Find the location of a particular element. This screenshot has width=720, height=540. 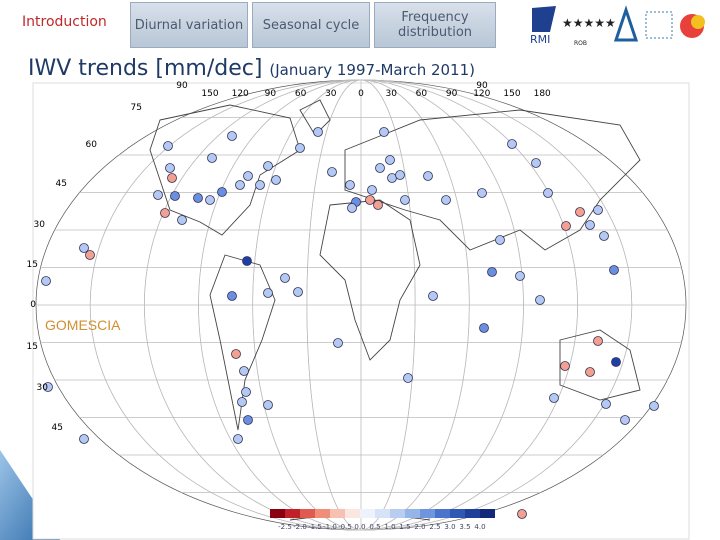

logo-rmi: RMI is located at coordinates (540, 39).